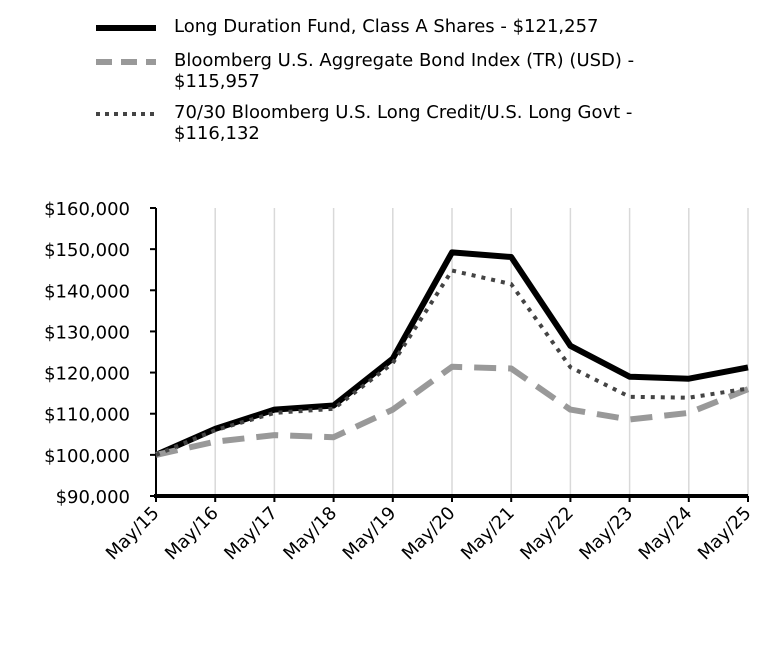 Image resolution: width=768 pixels, height=648 pixels. Describe the element at coordinates (310, 534) in the screenshot. I see `x-tick-label: May/18` at that location.